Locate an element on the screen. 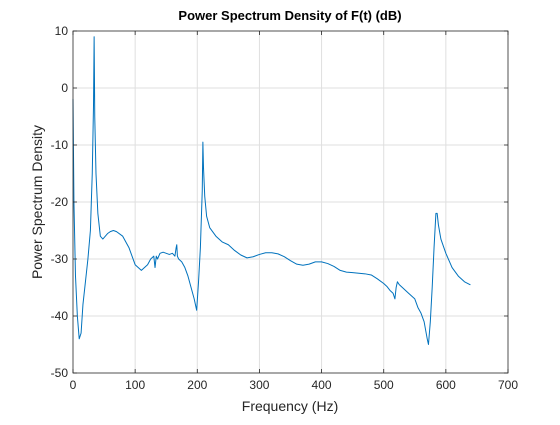 The height and width of the screenshot is (425, 560). y-tick-label: -40 is located at coordinates (60, 316).